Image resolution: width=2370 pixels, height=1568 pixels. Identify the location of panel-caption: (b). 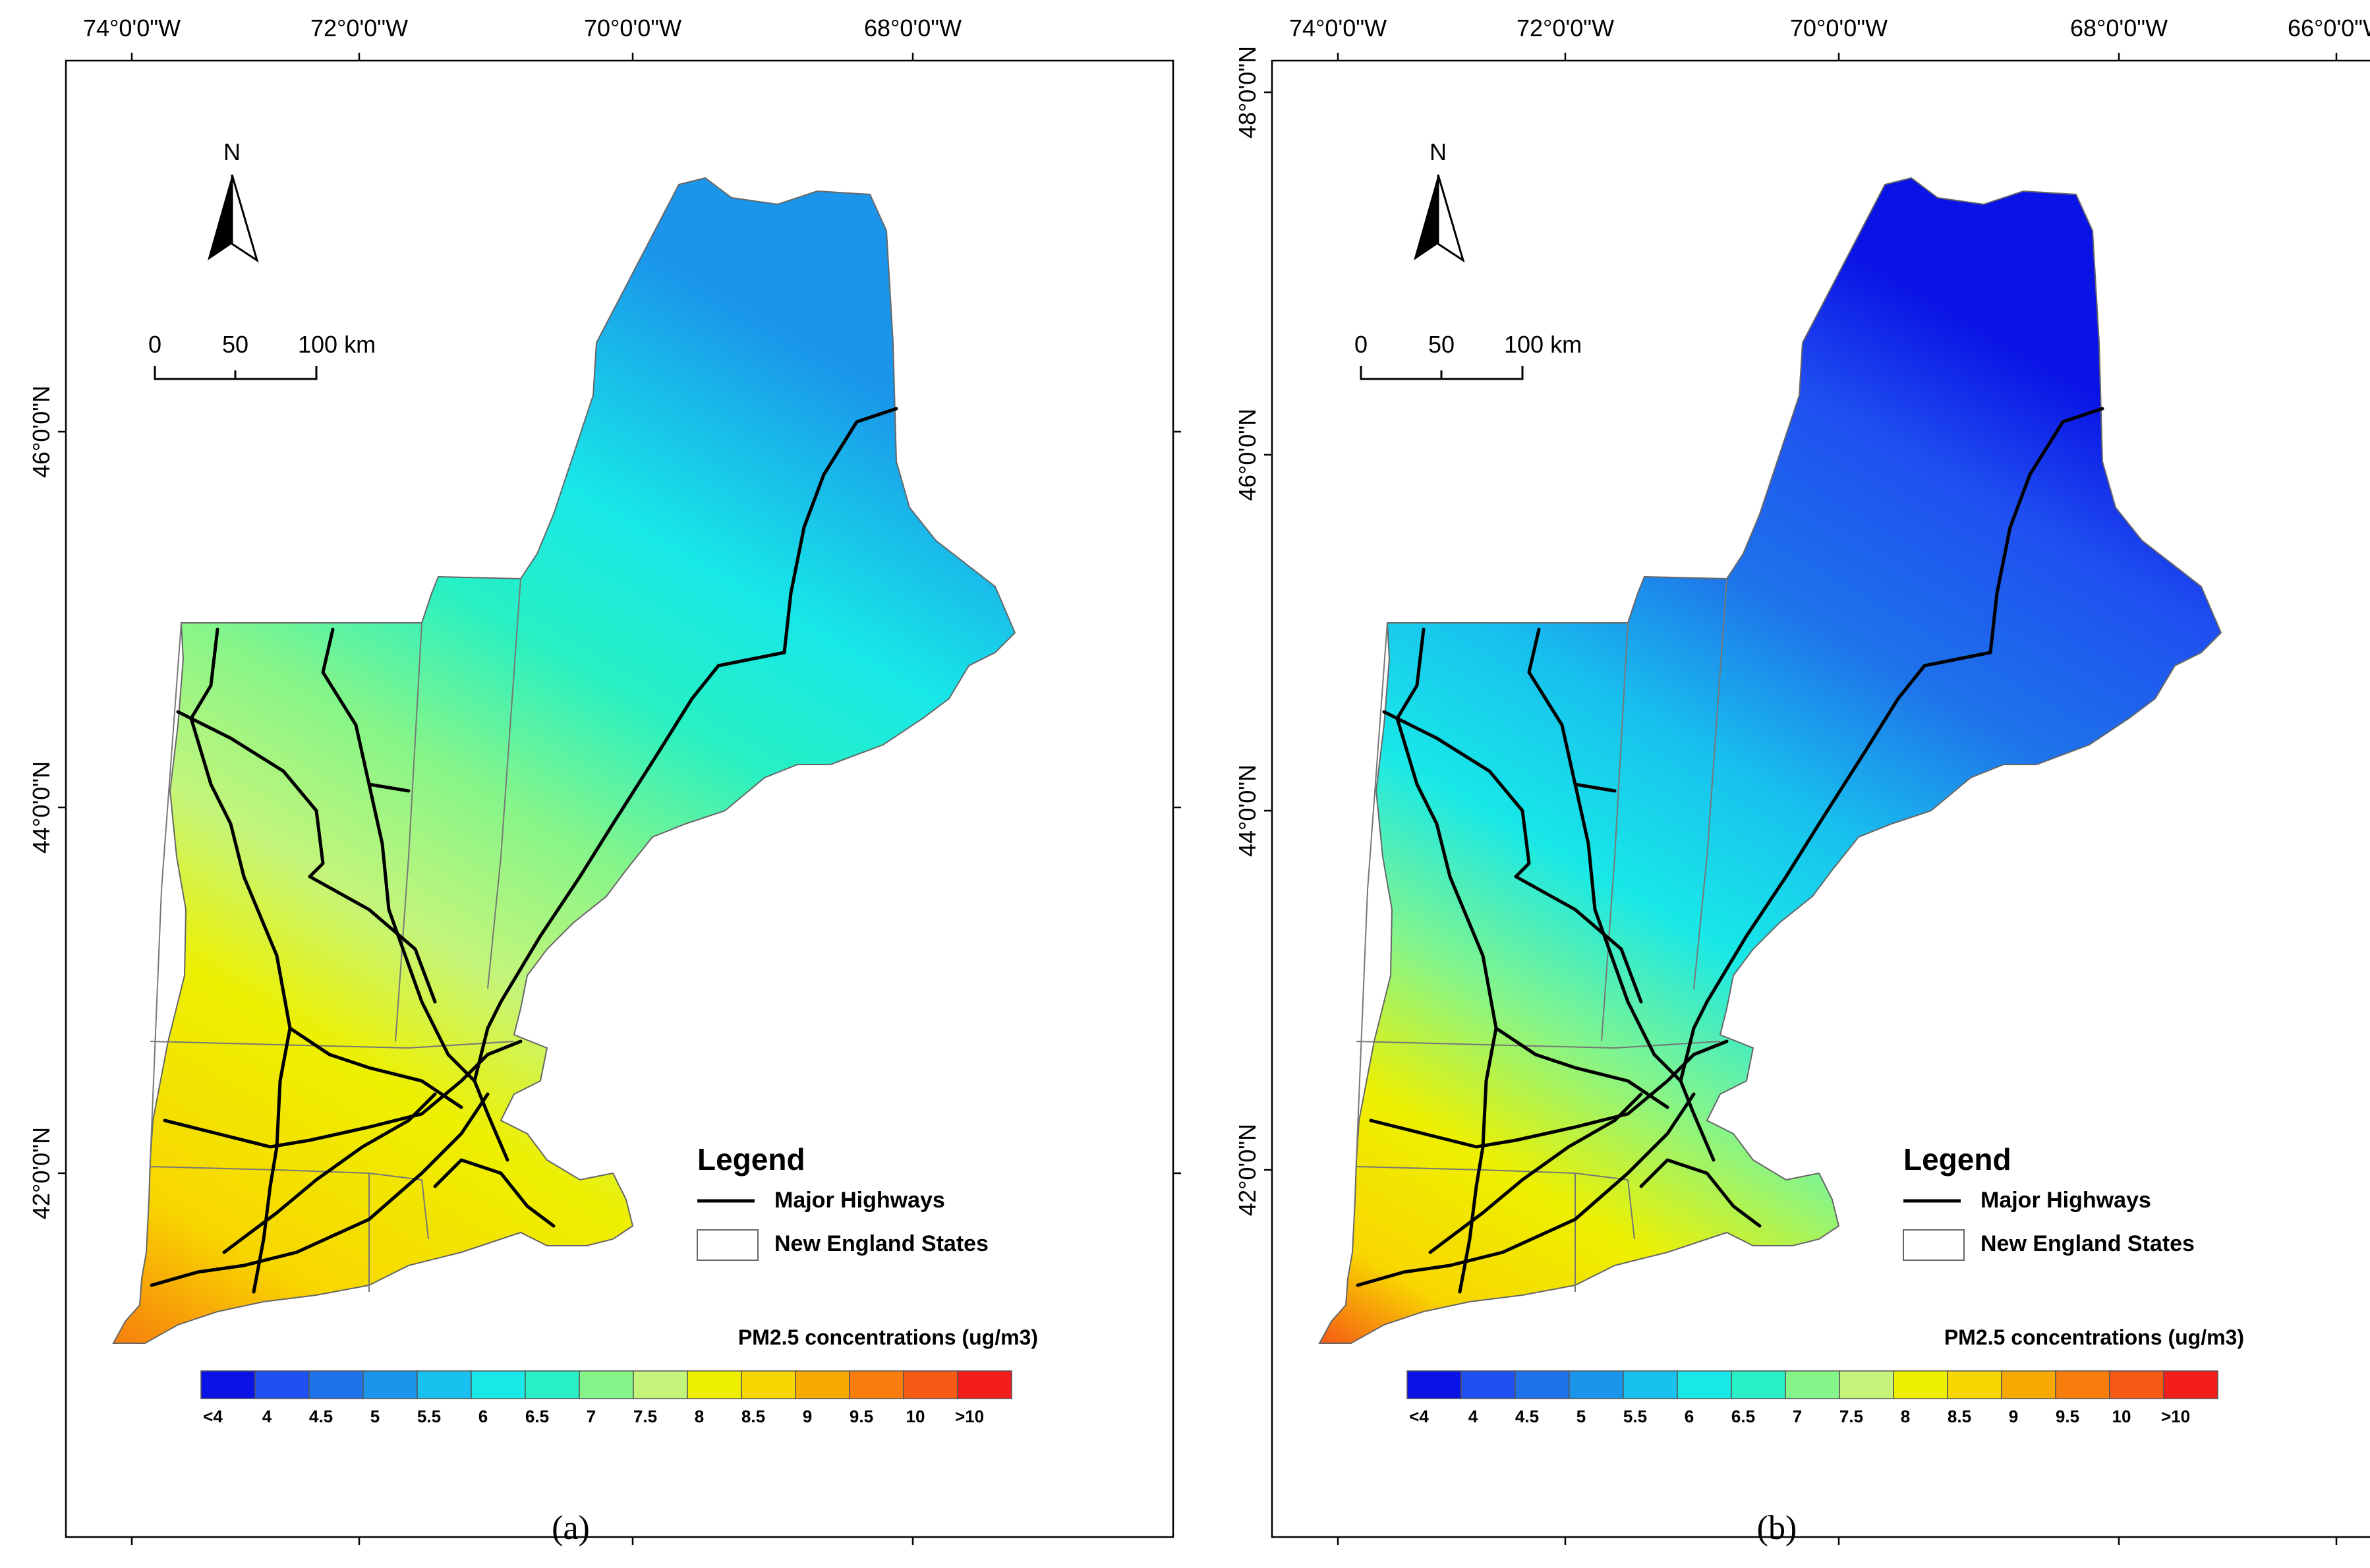
(1777, 1528).